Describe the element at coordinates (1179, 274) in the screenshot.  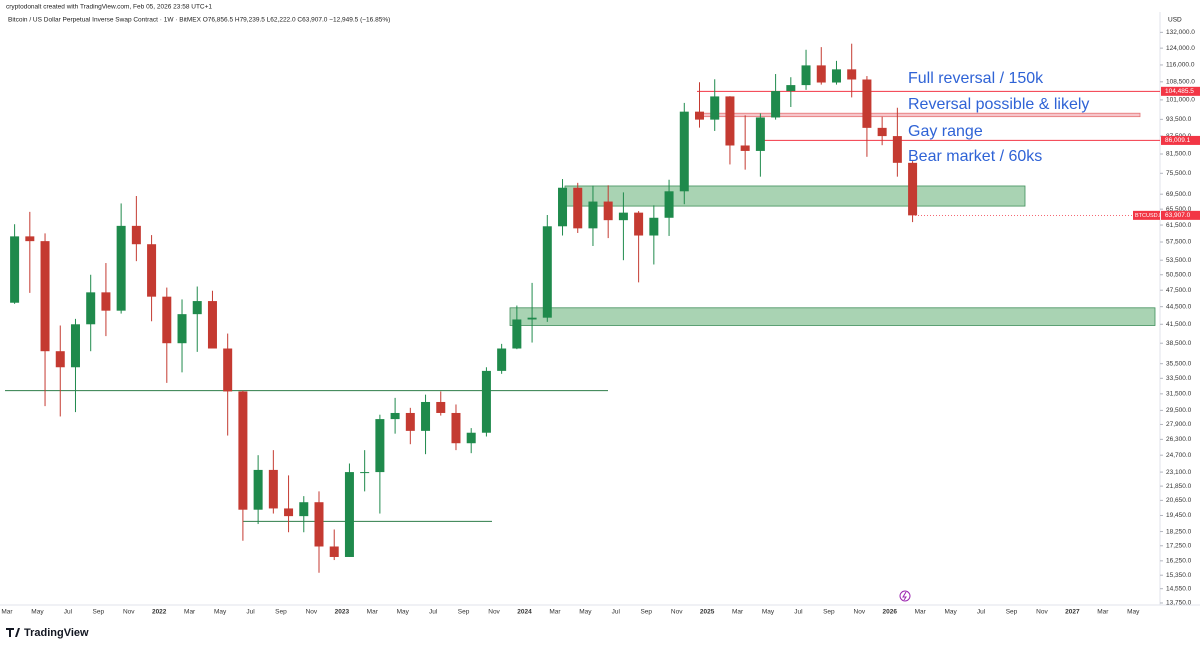
I see `y-tick-label: 50,500.0` at that location.